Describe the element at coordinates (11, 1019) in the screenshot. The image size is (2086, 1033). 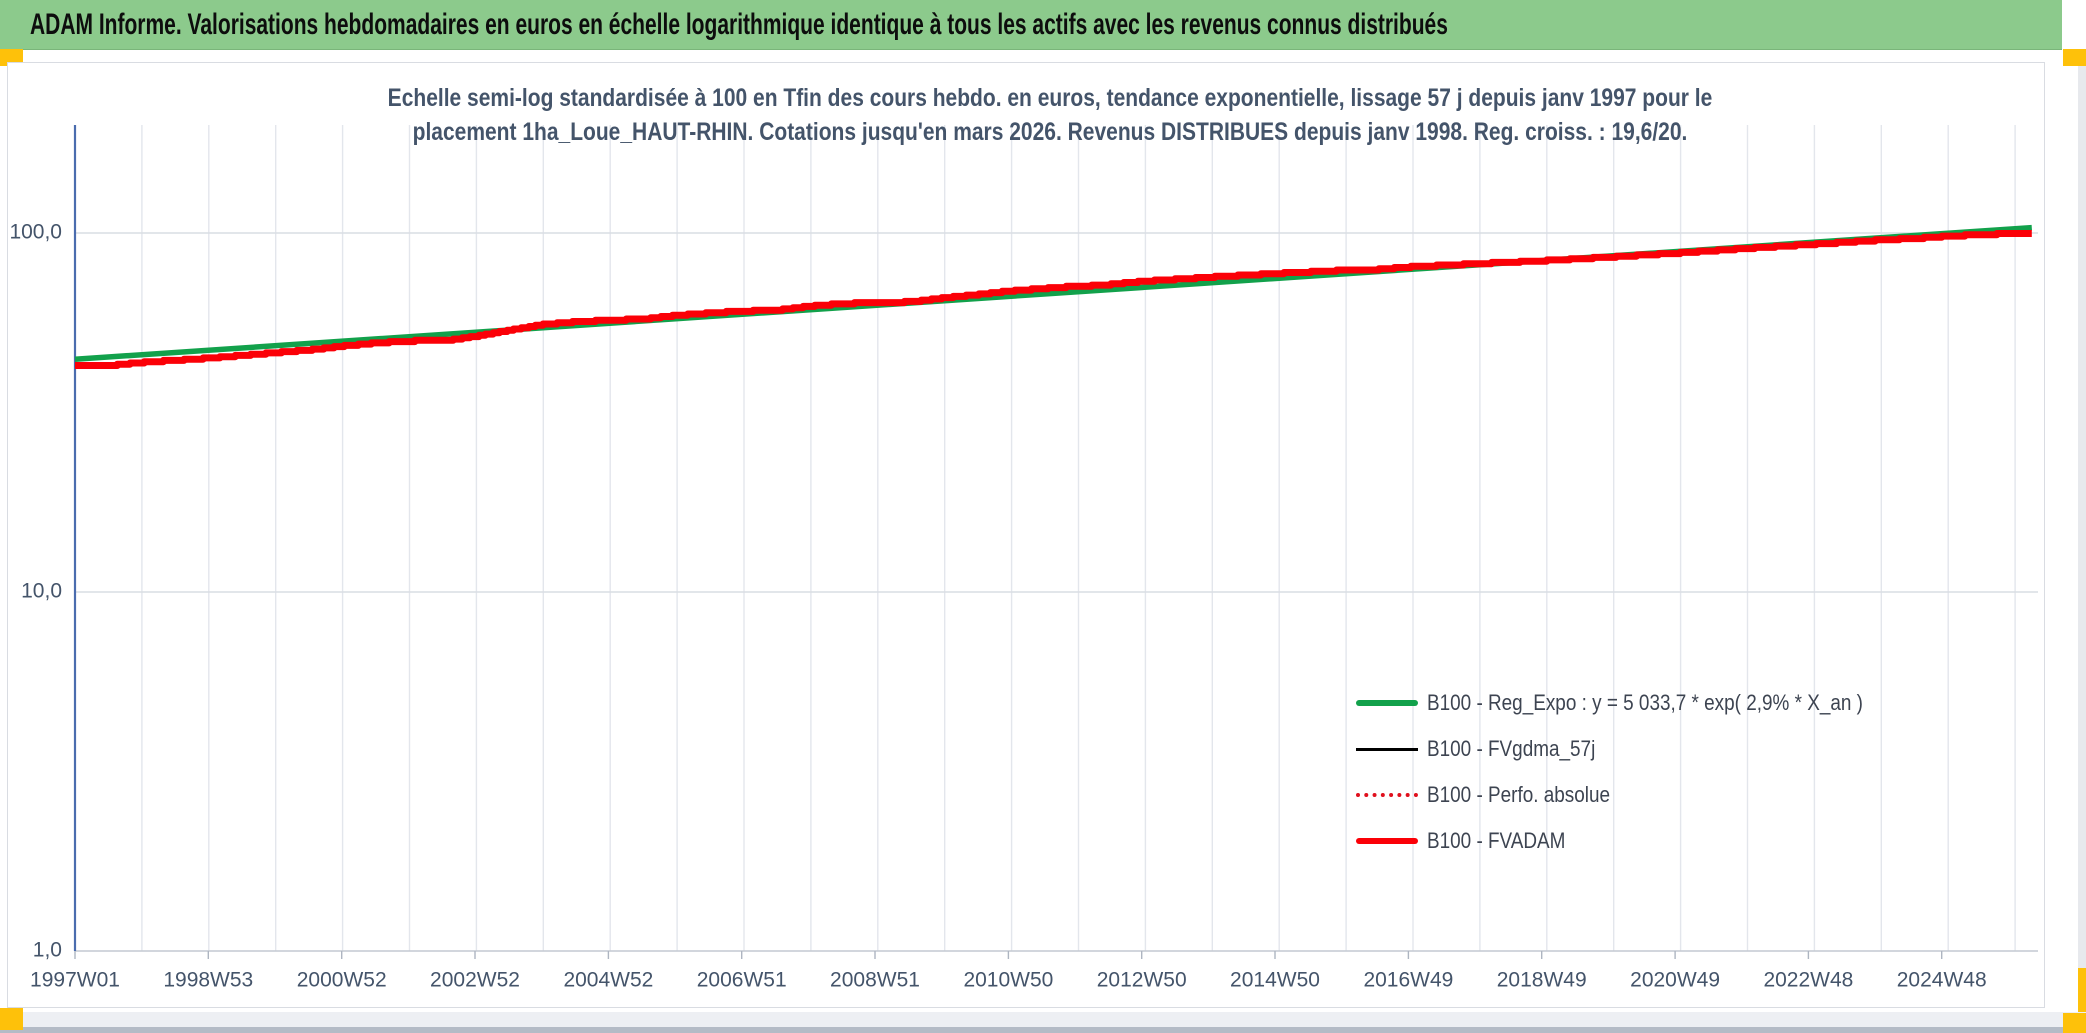
I see `accent-square-bottom-left` at that location.